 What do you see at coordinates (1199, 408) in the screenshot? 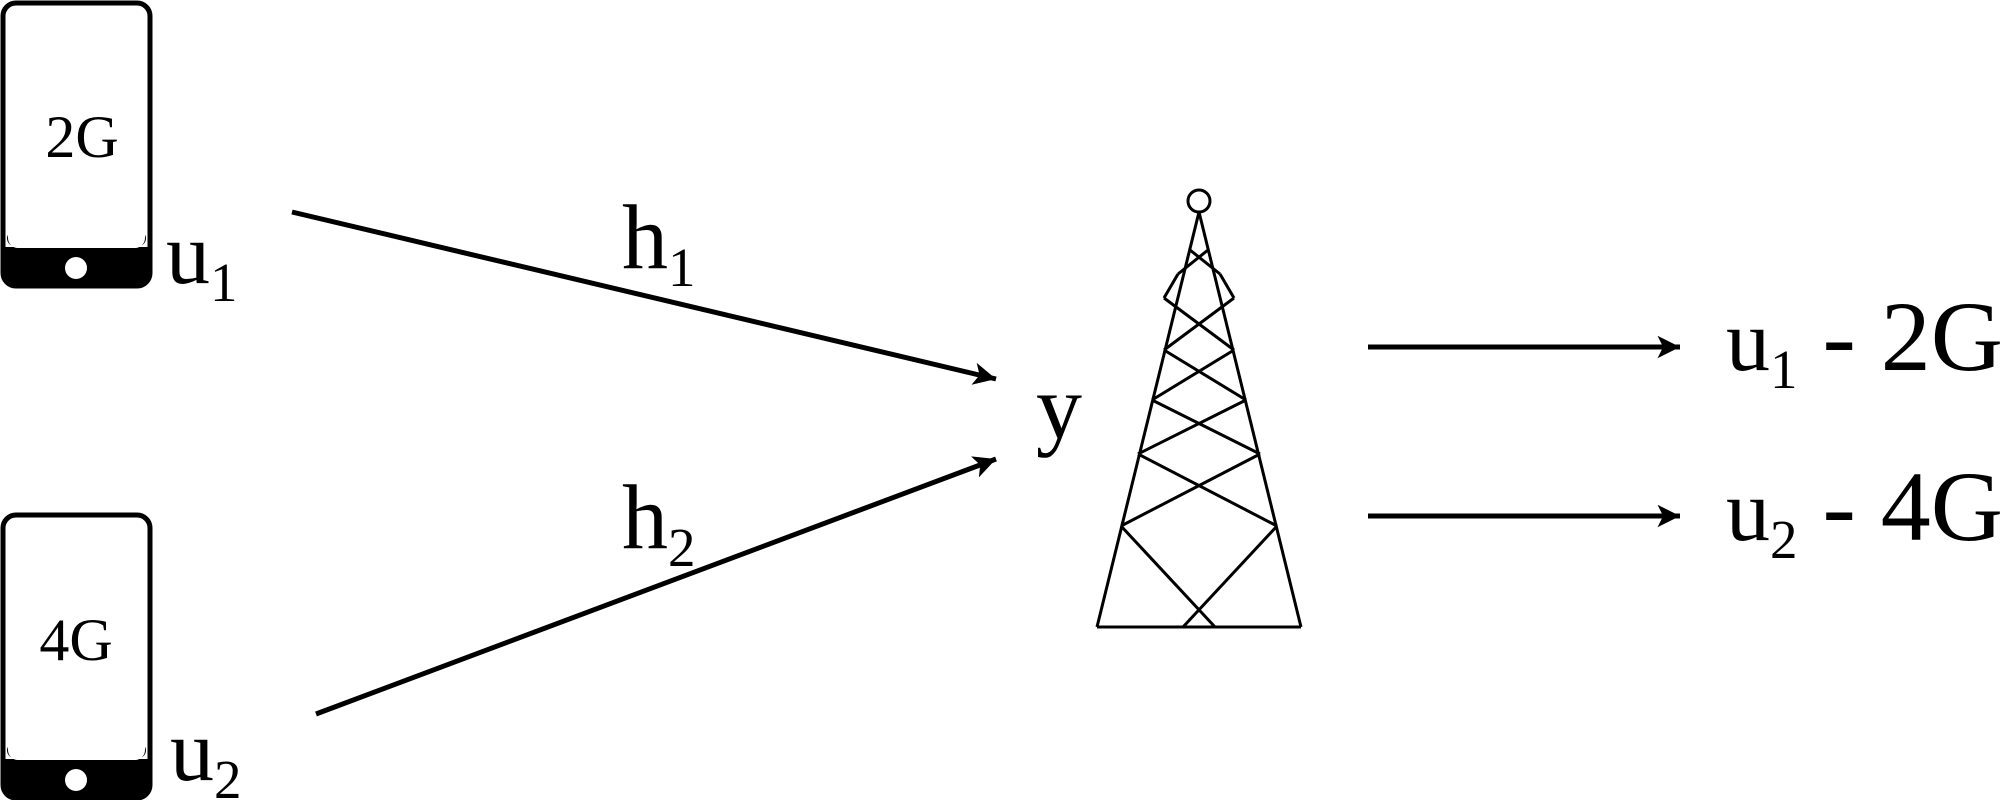
I see `base-station-tower-icon` at bounding box center [1199, 408].